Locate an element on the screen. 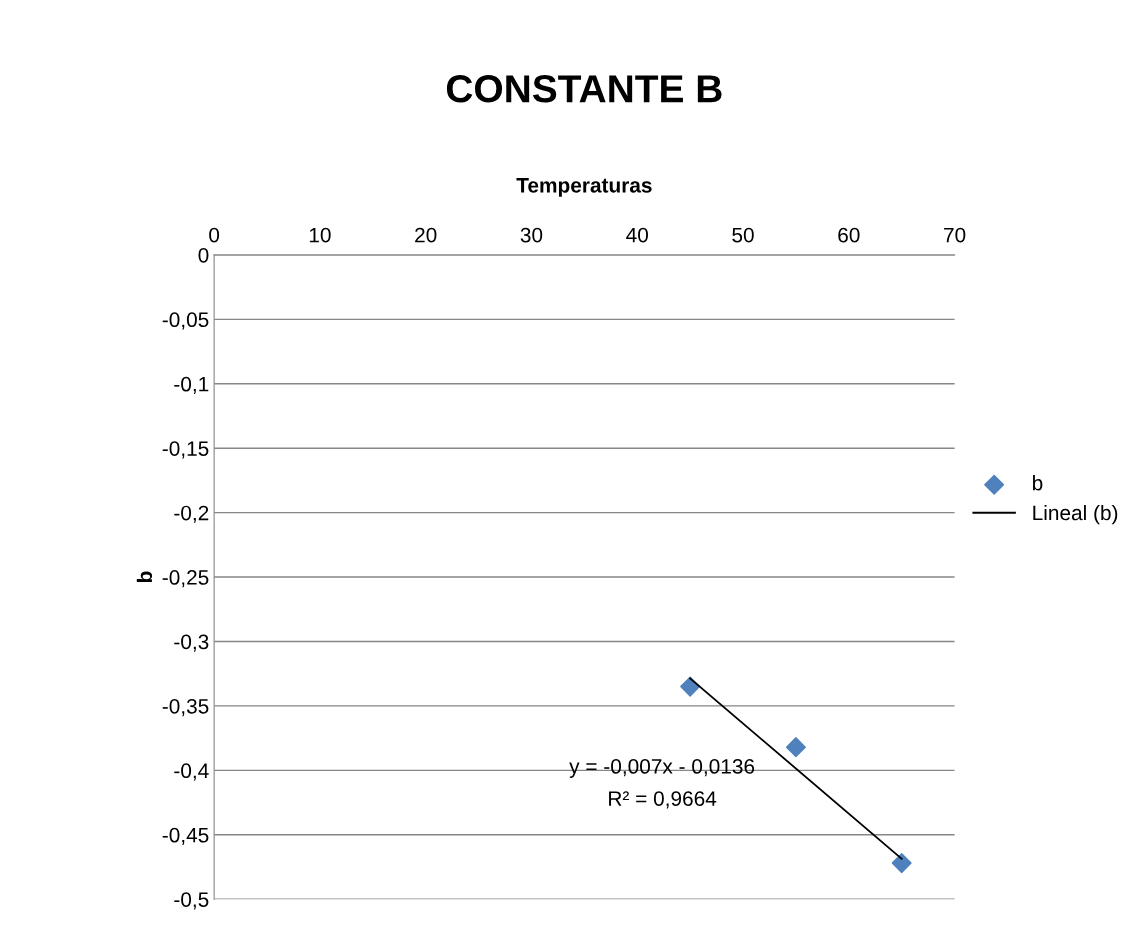  y-tick-label: -0,05 is located at coordinates (185, 321).